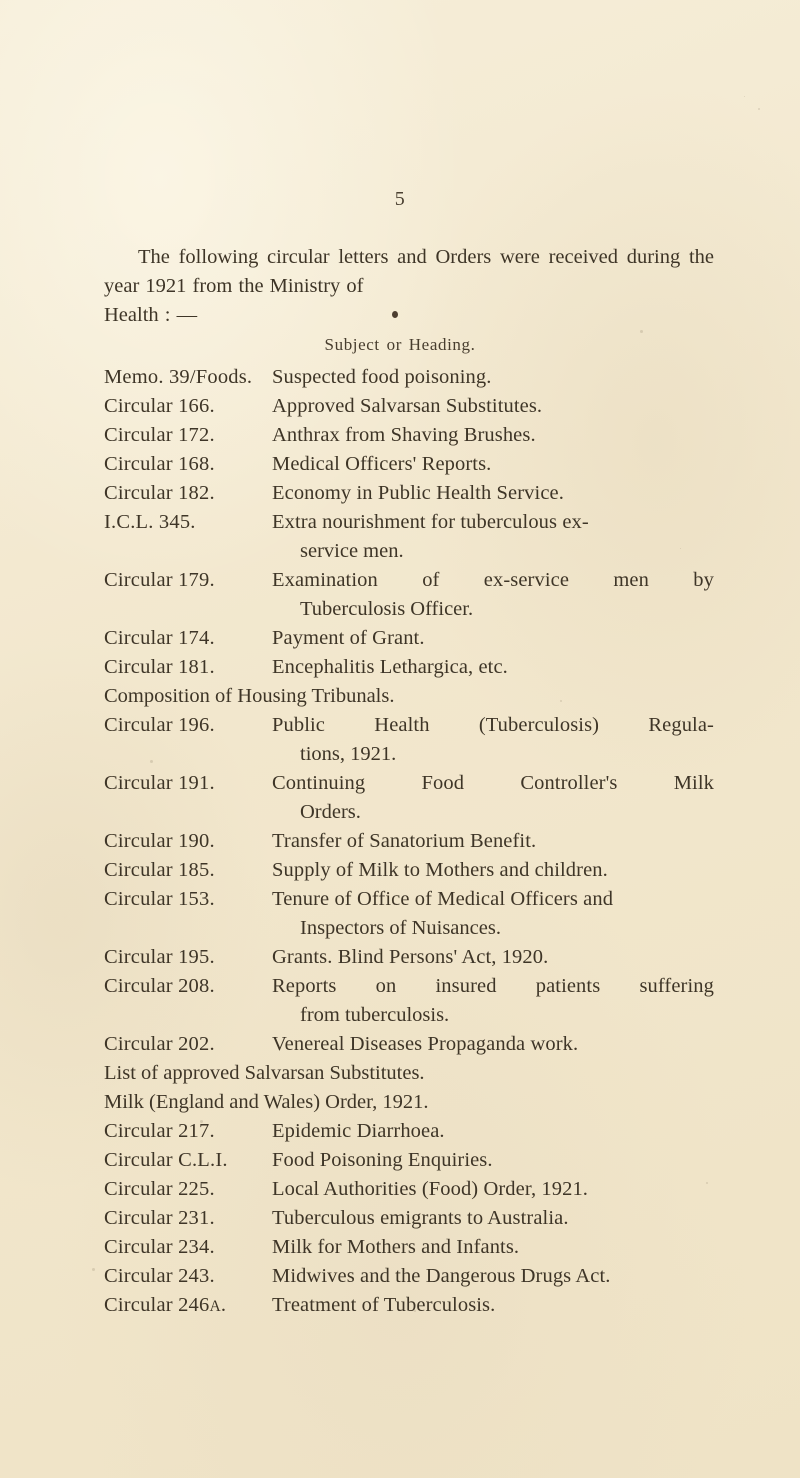  I want to click on description-word: on, so click(386, 986).